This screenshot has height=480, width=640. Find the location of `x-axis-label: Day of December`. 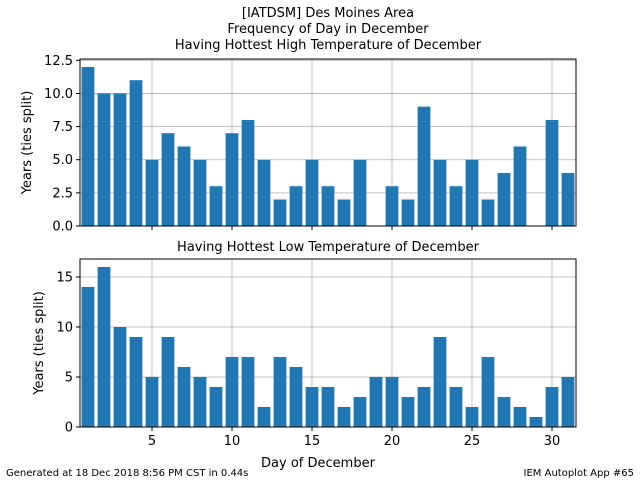

x-axis-label: Day of December is located at coordinates (318, 463).